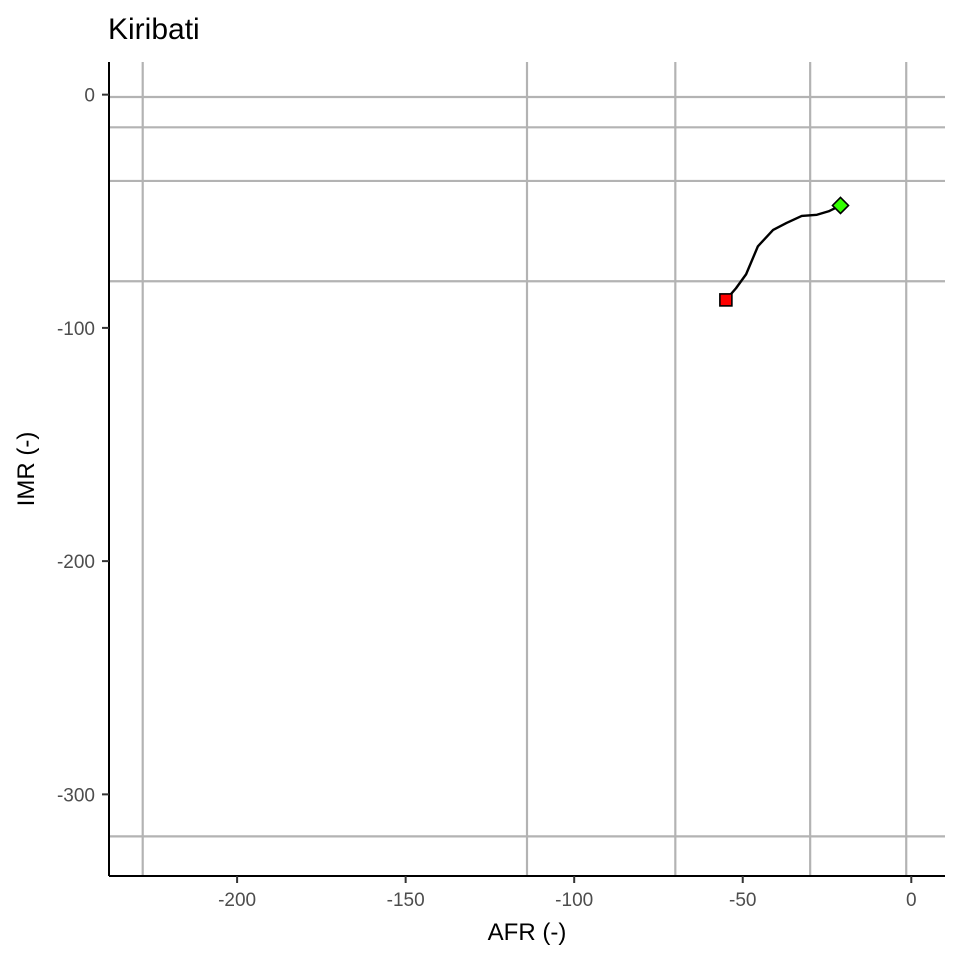  Describe the element at coordinates (726, 300) in the screenshot. I see `start-point-marker` at that location.